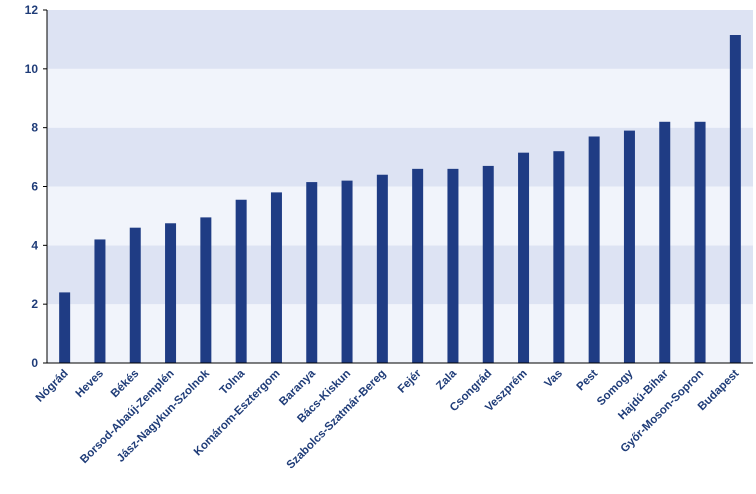  I want to click on x-category-label: Nógrád, so click(52, 386).